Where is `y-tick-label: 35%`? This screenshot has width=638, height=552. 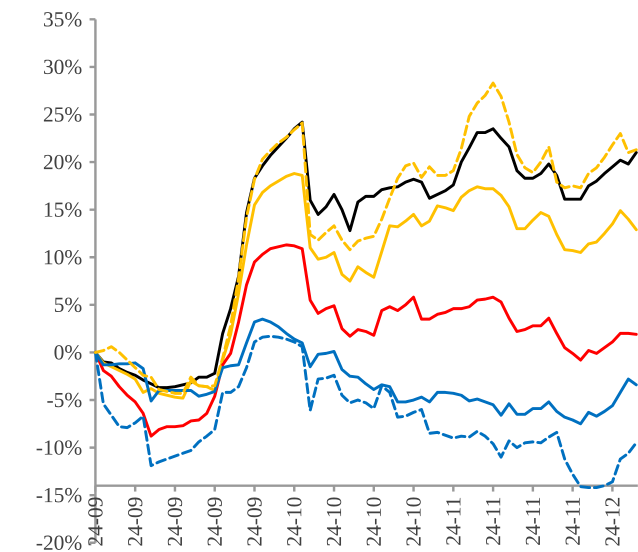 y-tick-label: 35% is located at coordinates (63, 19).